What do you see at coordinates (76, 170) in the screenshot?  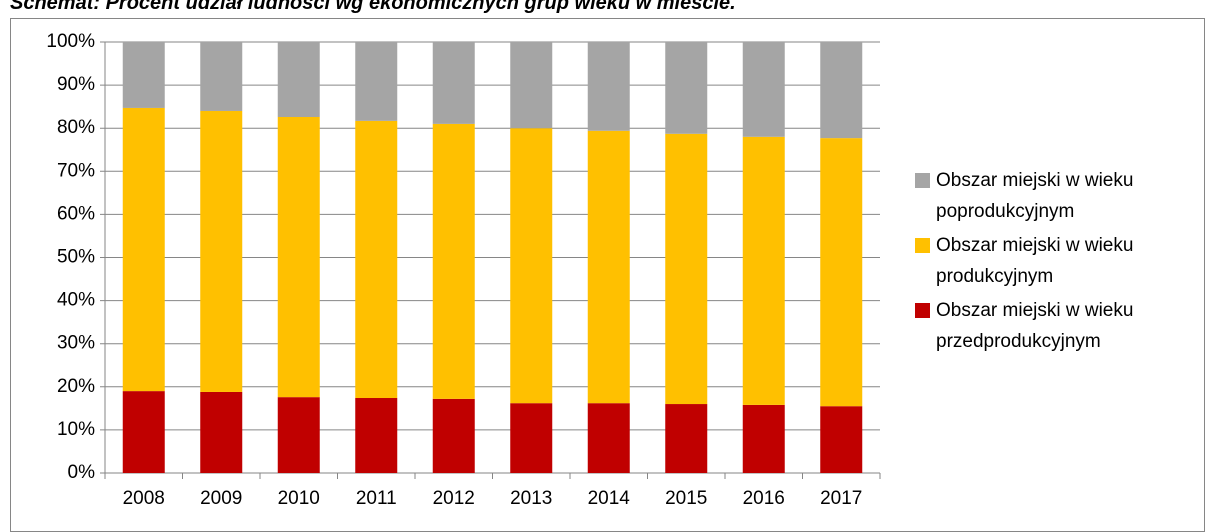 I see `y-tick-label: 70%` at bounding box center [76, 170].